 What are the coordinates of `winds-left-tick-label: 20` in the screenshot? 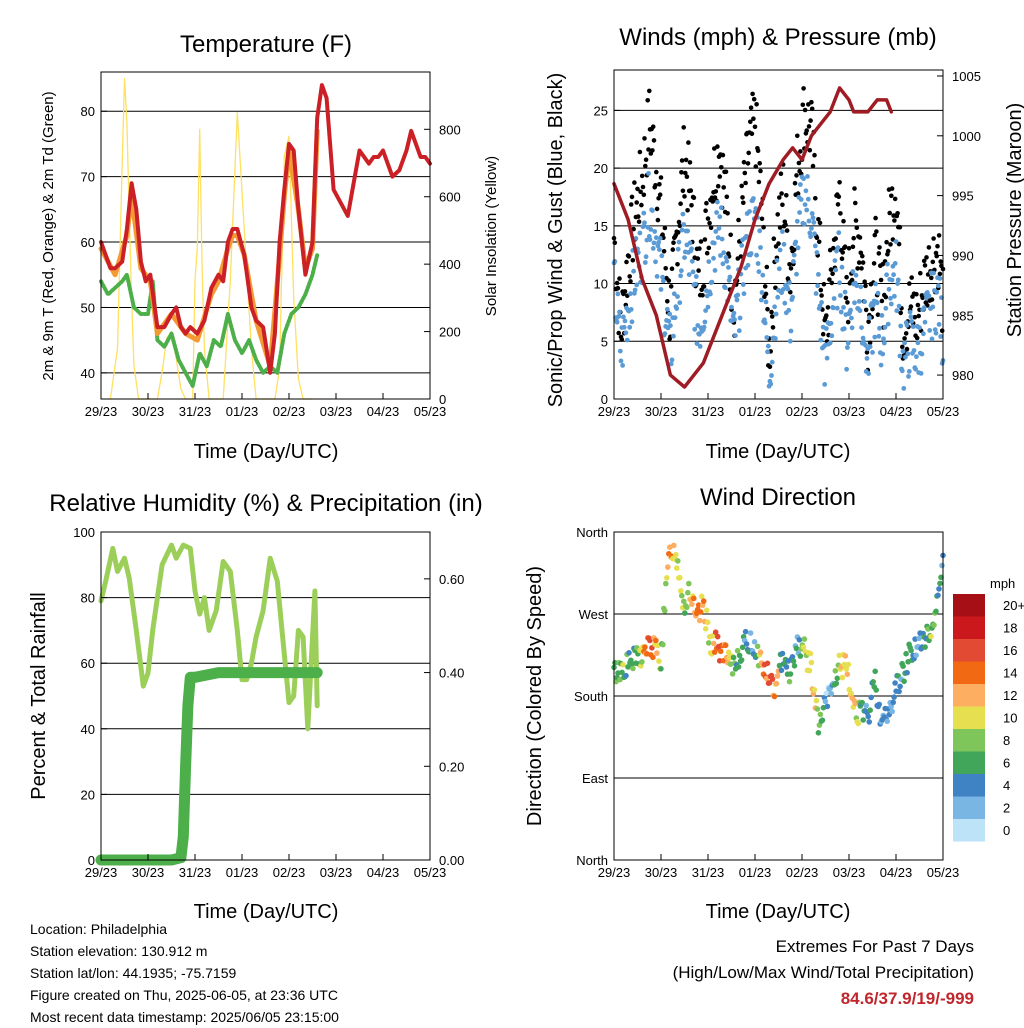 It's located at (601, 168).